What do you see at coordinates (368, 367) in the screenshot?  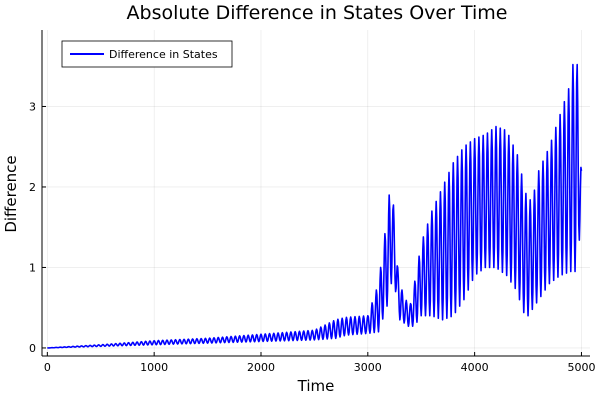 I see `x-tick-label: 3000` at bounding box center [368, 367].